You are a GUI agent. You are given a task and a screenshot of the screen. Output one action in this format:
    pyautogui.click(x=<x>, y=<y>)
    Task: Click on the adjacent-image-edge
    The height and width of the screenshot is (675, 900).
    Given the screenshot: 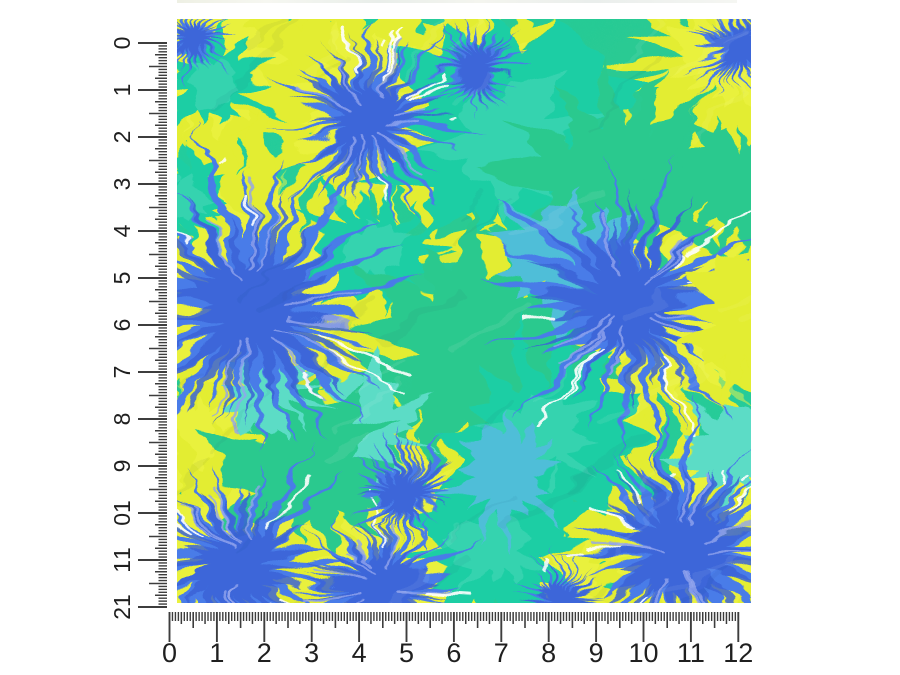 What is the action you would take?
    pyautogui.click(x=457, y=1)
    